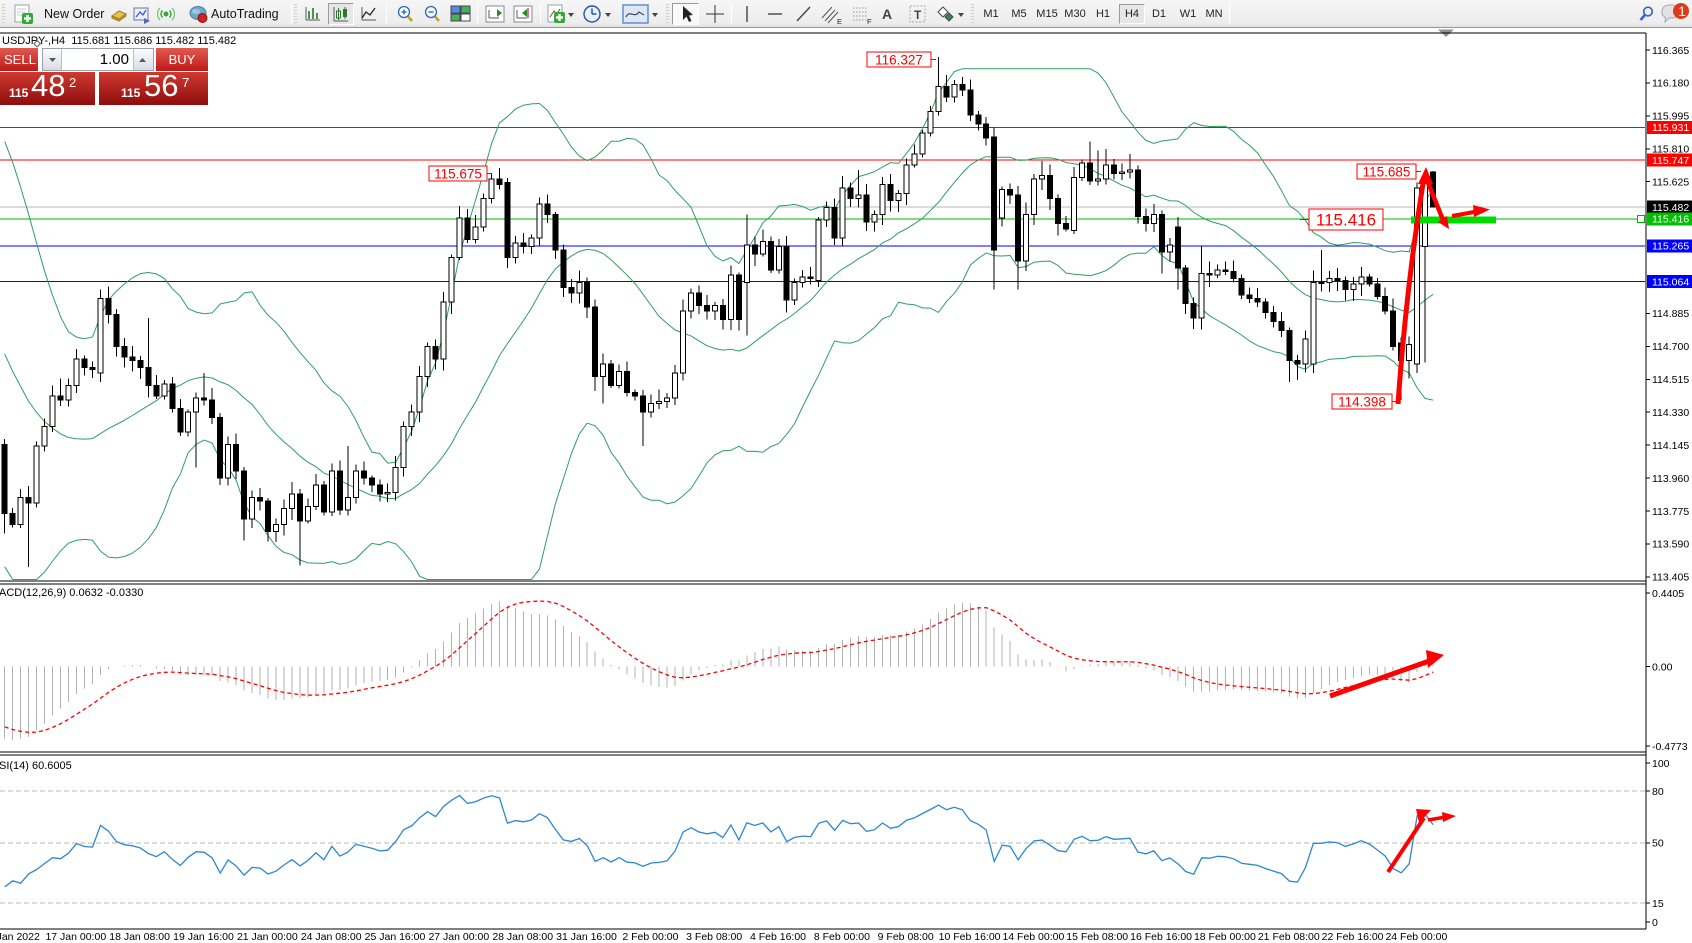  What do you see at coordinates (458, 937) in the screenshot?
I see `svg-text: 27 Jan 00:00` at bounding box center [458, 937].